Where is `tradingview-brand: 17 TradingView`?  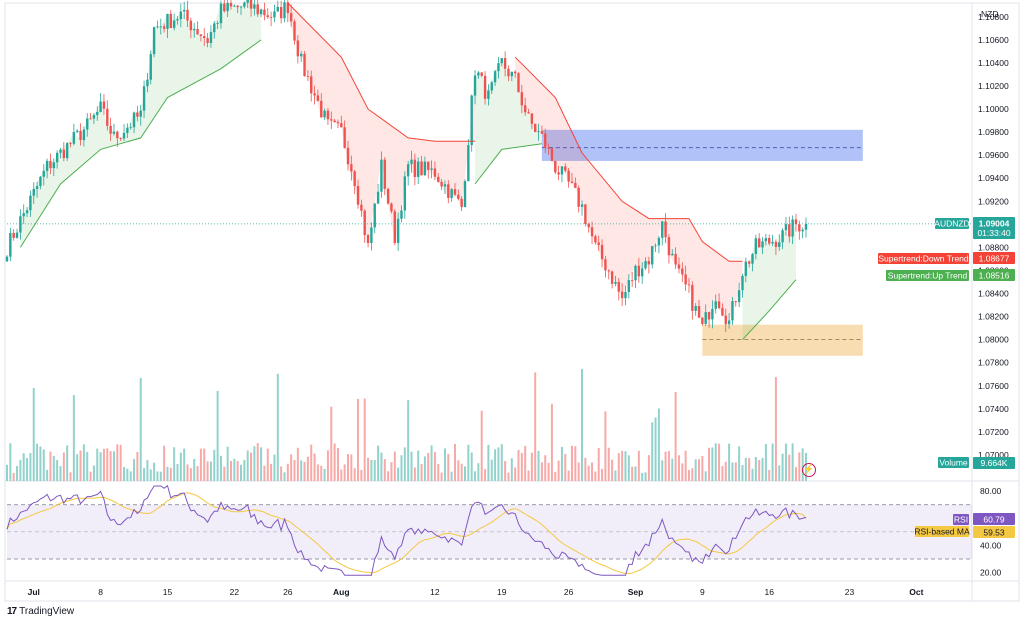 tradingview-brand: 17 TradingView is located at coordinates (40, 611).